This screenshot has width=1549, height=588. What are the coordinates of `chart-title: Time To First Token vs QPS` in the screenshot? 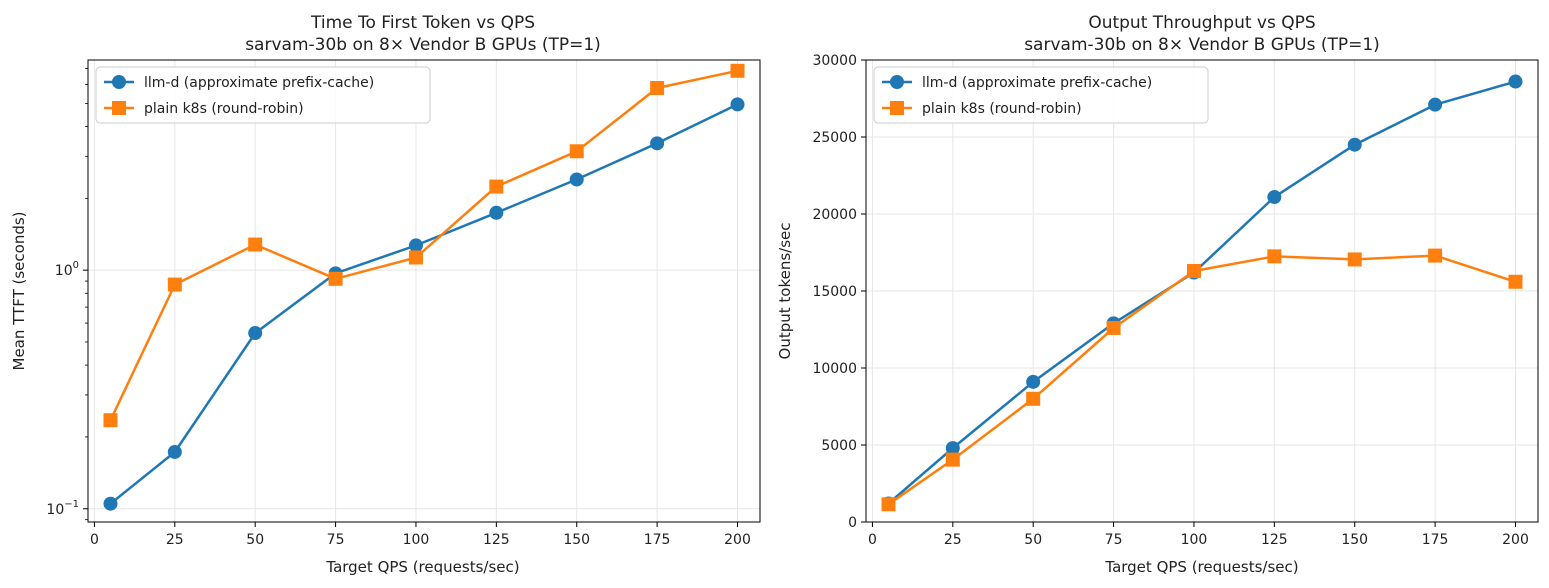 It's located at (422, 23).